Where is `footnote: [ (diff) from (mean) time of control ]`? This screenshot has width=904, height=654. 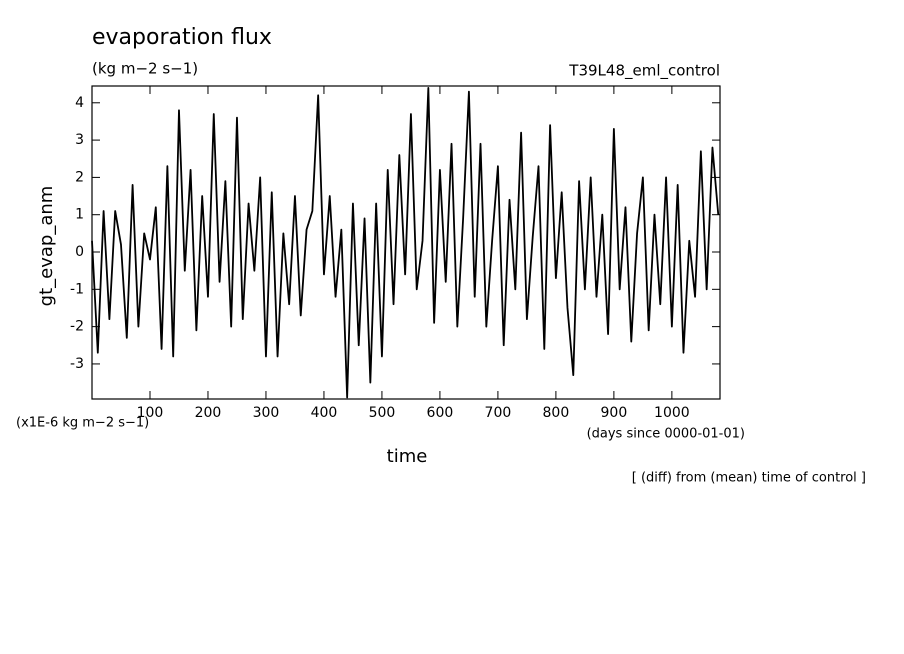 footnote: [ (diff) from (mean) time of control ] is located at coordinates (749, 478).